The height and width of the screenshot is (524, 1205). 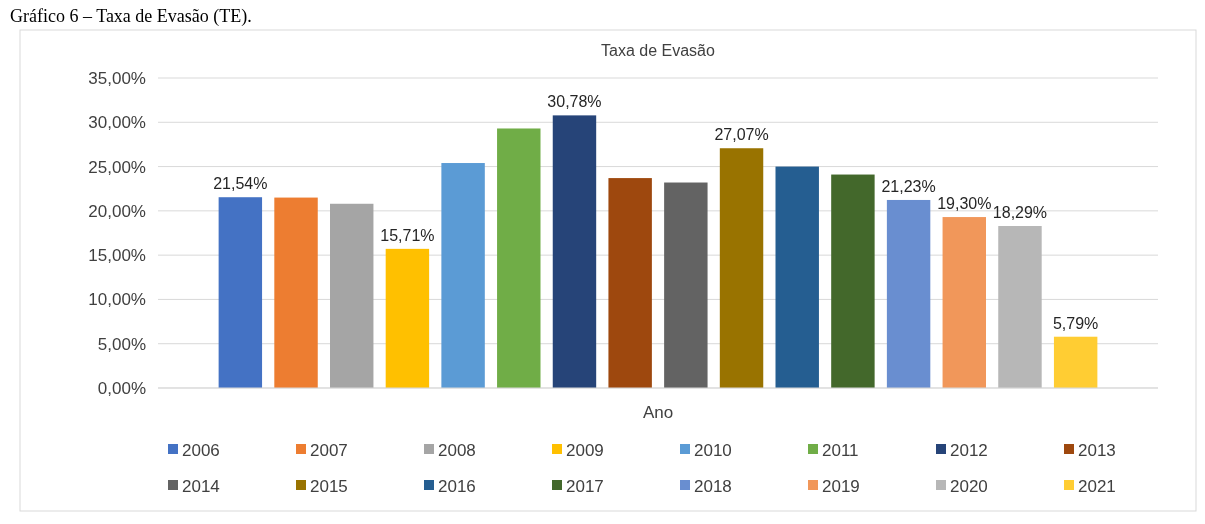 I want to click on legend-label: 2006, so click(x=201, y=450).